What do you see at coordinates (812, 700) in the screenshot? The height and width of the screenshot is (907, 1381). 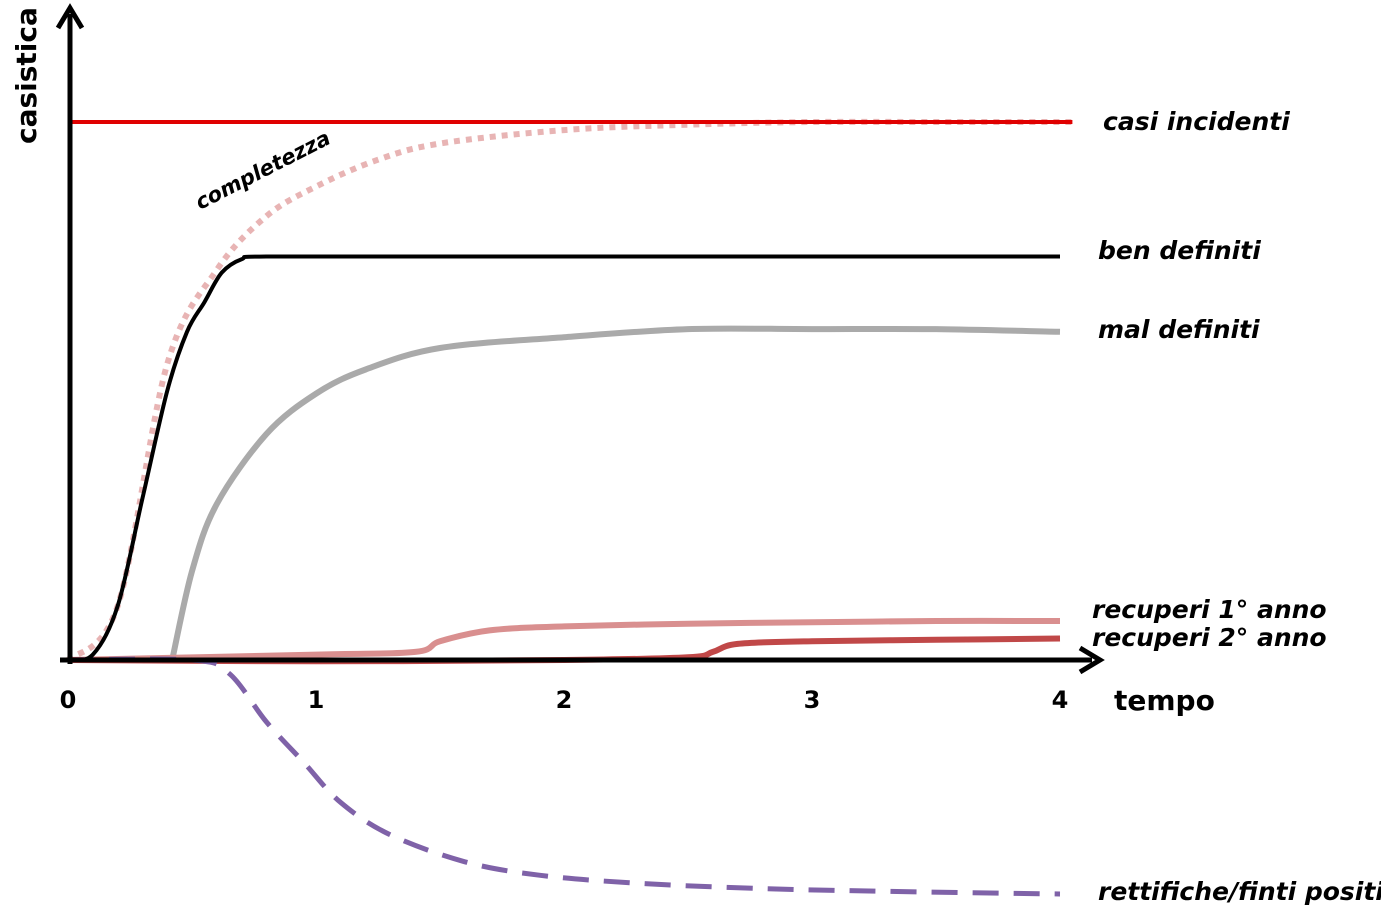 I see `x-tick-label: 3` at bounding box center [812, 700].